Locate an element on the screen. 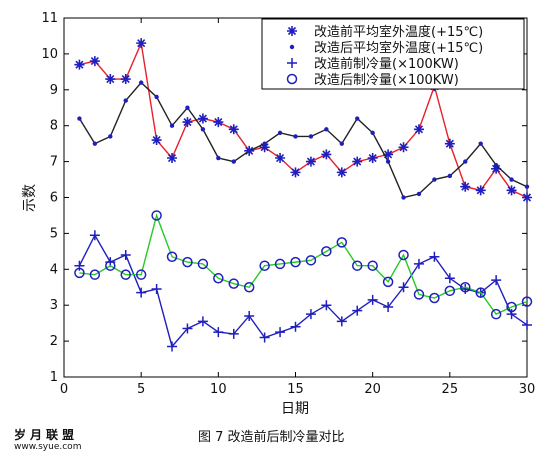 This screenshot has height=458, width=552. legend-label: 改造后制冷量(×100KW) is located at coordinates (386, 80).